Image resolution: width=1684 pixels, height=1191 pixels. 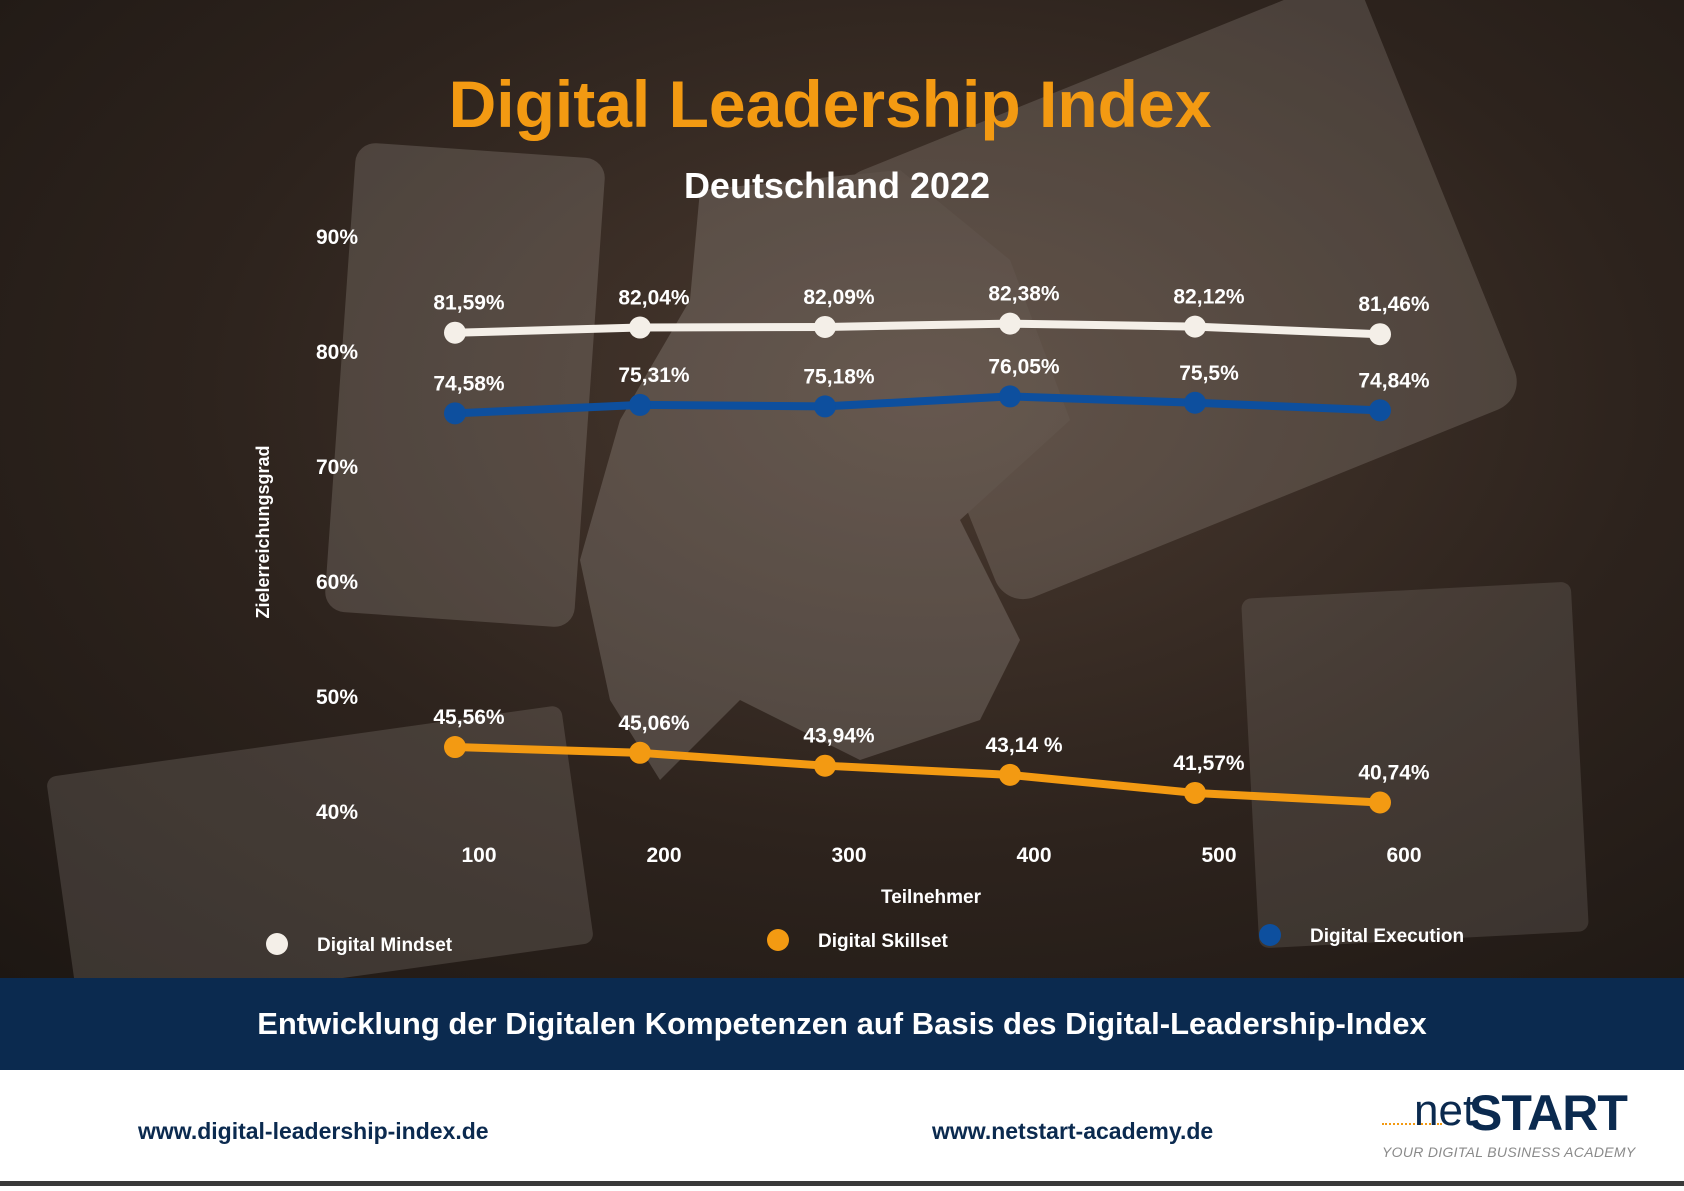 What do you see at coordinates (1412, 1124) in the screenshot?
I see `logo-dots` at bounding box center [1412, 1124].